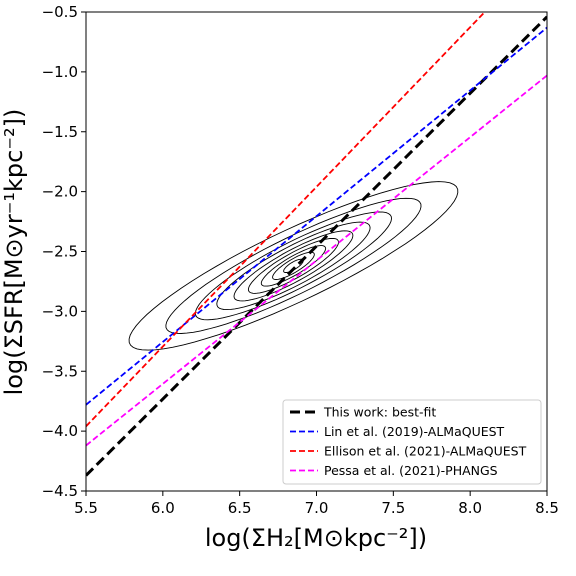  Describe the element at coordinates (60, 311) in the screenshot. I see `y-tick-label: −3.0` at that location.